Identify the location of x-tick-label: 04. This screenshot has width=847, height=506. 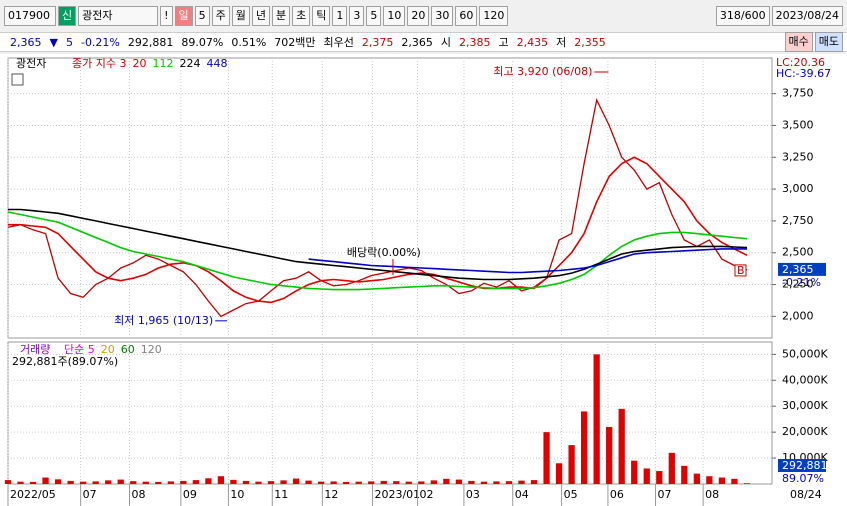
(522, 494).